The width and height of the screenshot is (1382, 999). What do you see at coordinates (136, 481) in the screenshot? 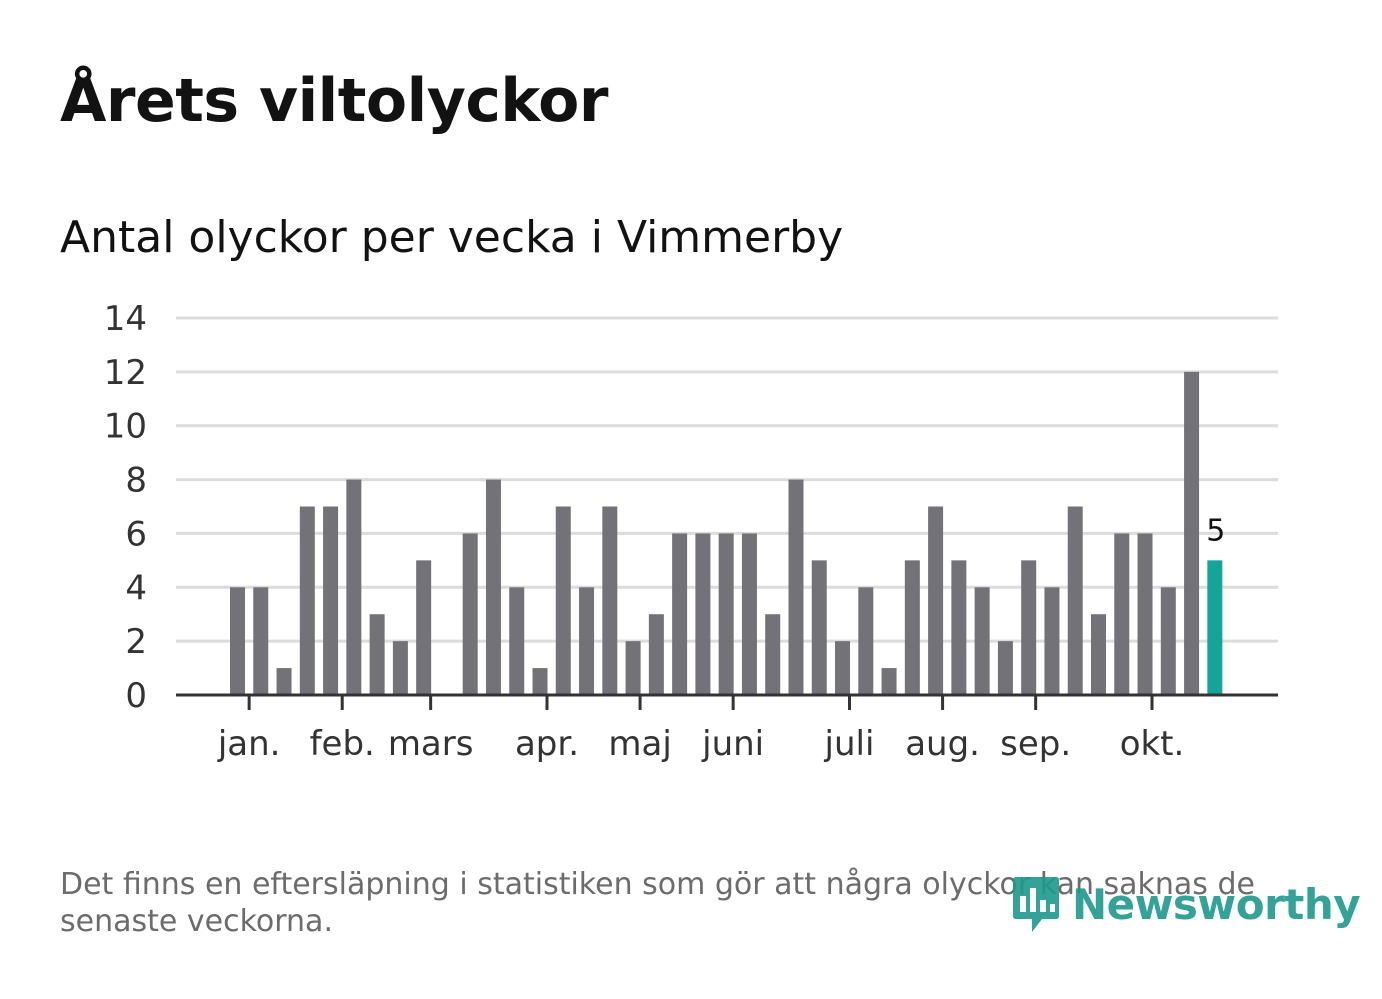
I see `y-tick-label: 8` at bounding box center [136, 481].